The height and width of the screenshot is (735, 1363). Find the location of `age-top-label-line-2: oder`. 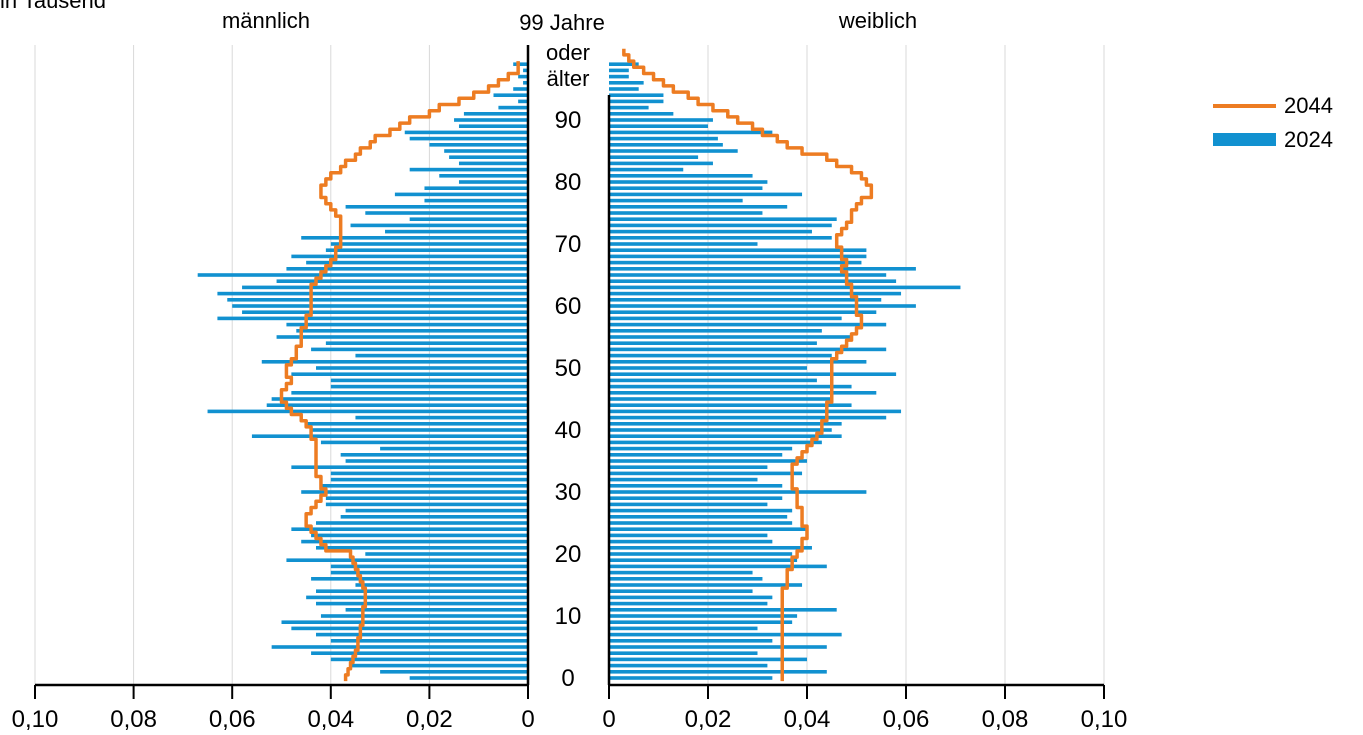

age-top-label-line-2: oder is located at coordinates (568, 52).